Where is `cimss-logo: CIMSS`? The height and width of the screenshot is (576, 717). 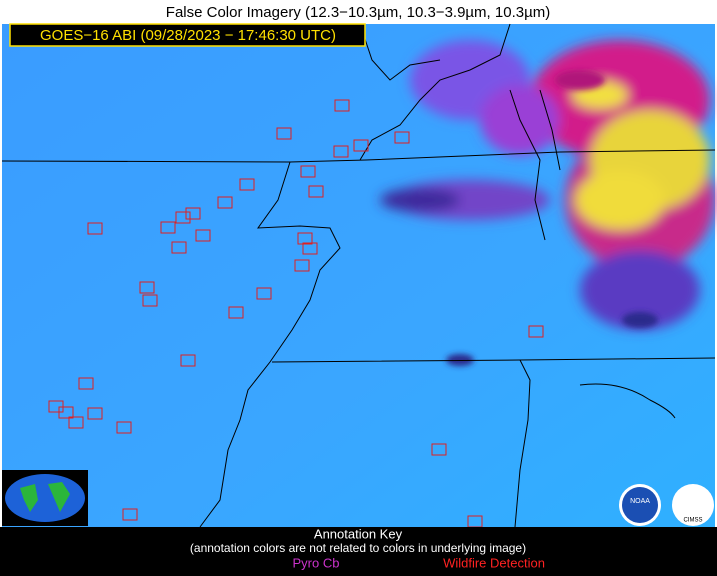 cimss-logo: CIMSS is located at coordinates (693, 505).